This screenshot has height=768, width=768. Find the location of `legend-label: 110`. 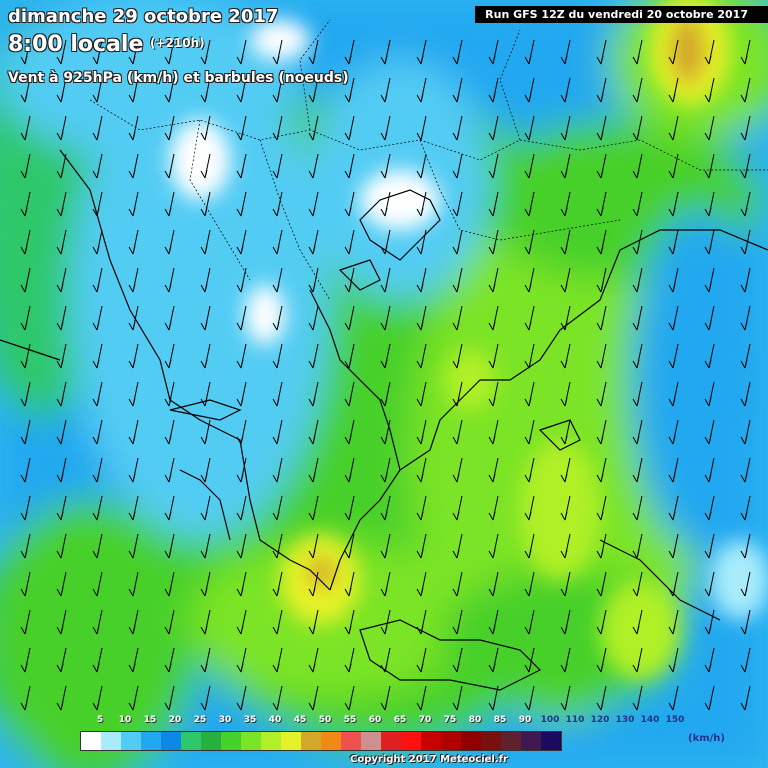

legend-label: 110 is located at coordinates (575, 720).